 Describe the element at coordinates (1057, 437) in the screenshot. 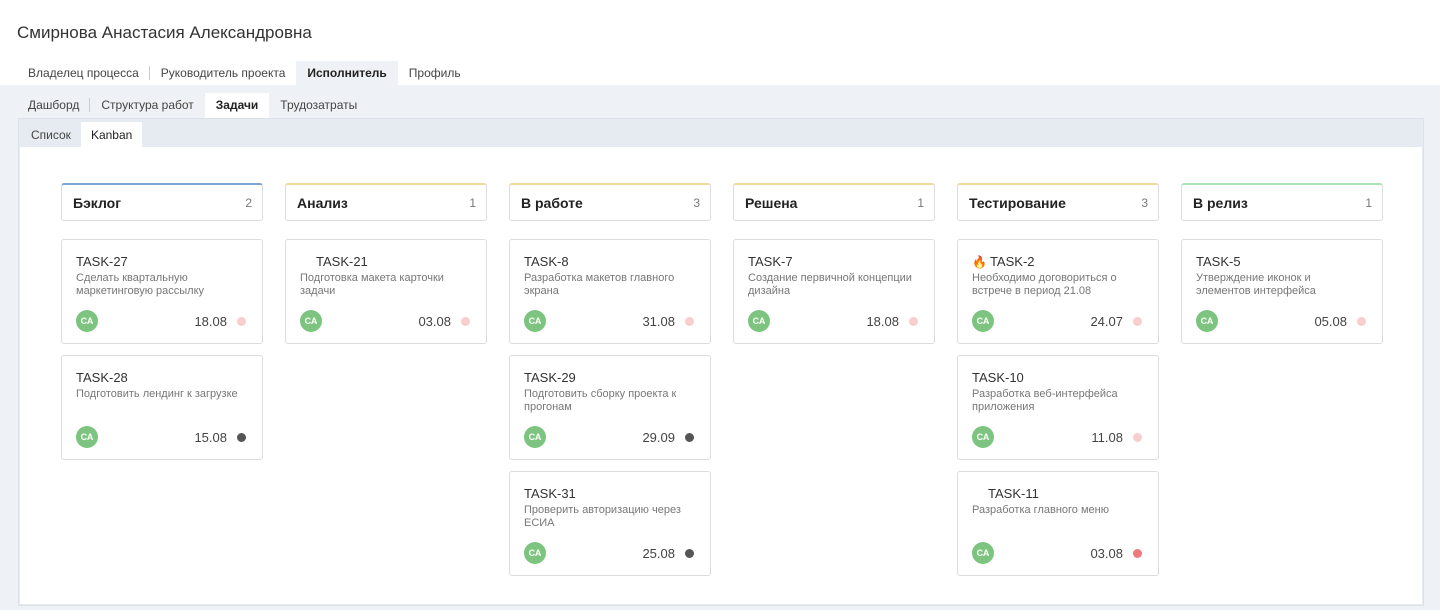

I see `task-footer: СА 11.08` at that location.